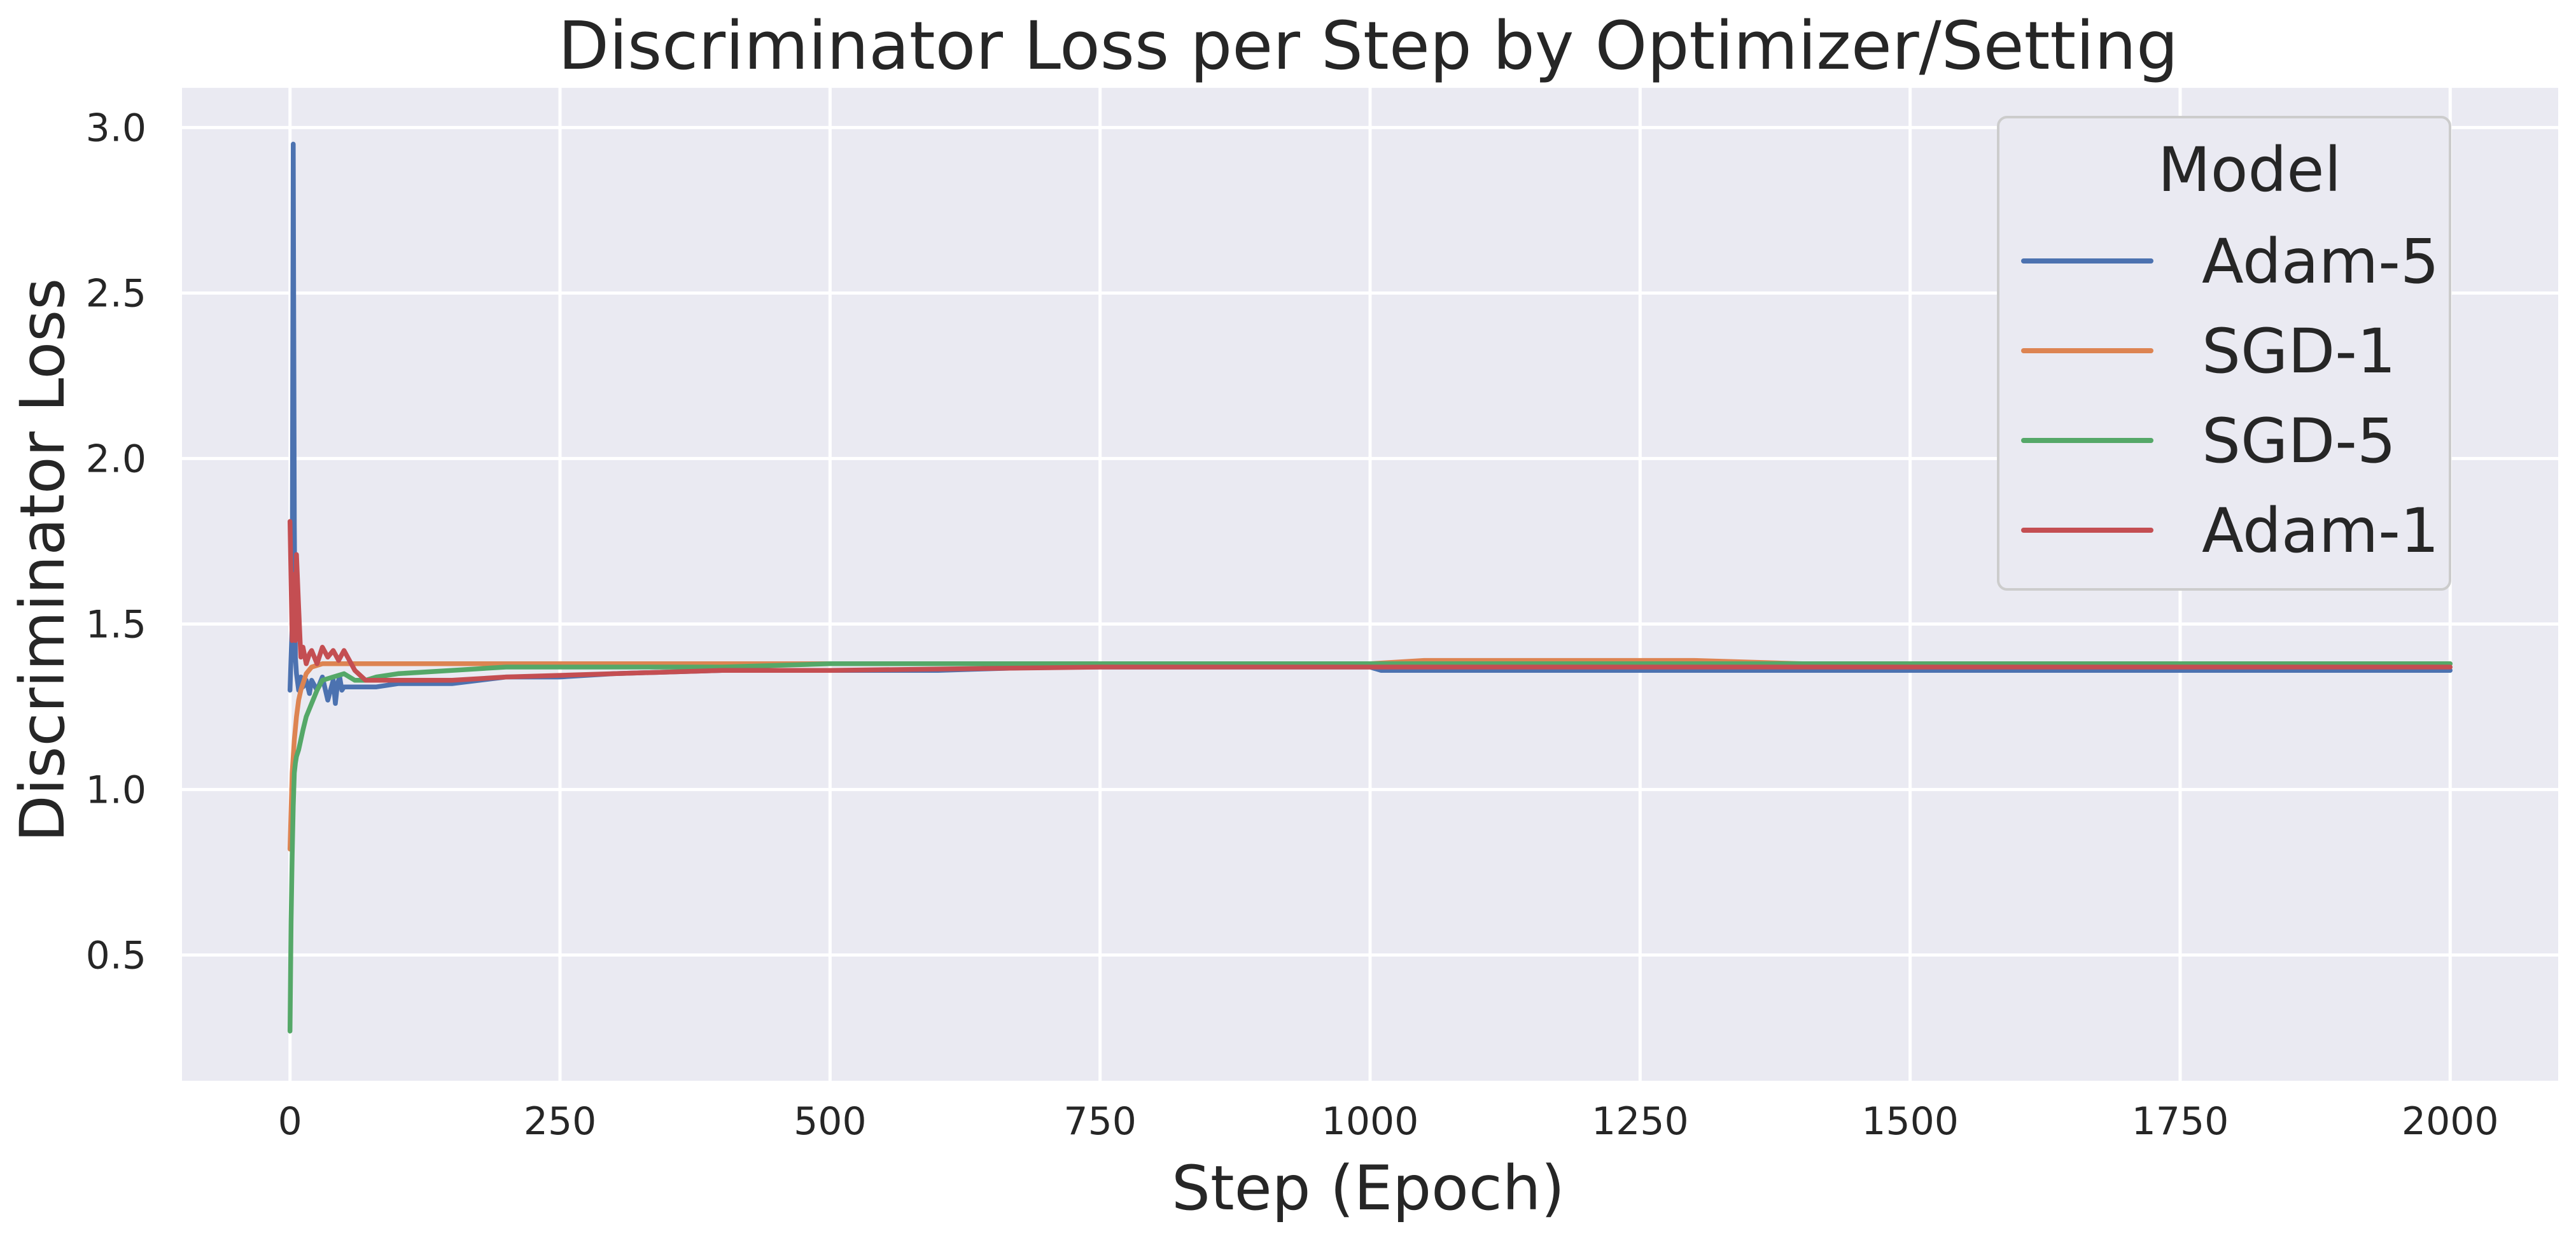 The image size is (2576, 1245). I want to click on y-tick-label: 0.5, so click(116, 955).